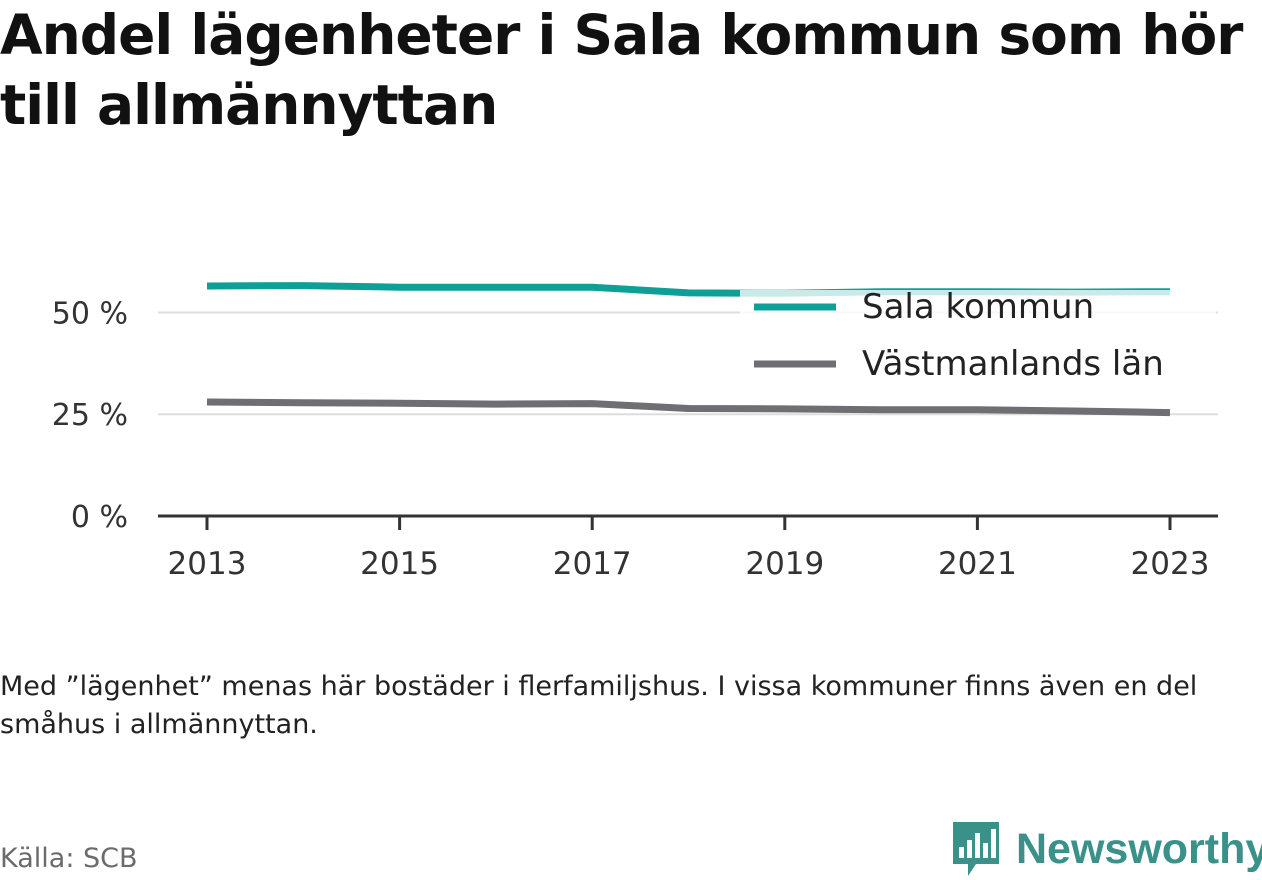 The image size is (1262, 880). Describe the element at coordinates (978, 307) in the screenshot. I see `legend-label: Sala kommun` at that location.